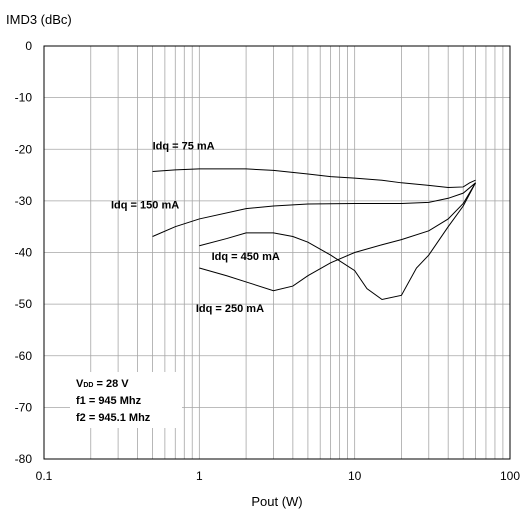 Image resolution: width=524 pixels, height=520 pixels. Describe the element at coordinates (145, 206) in the screenshot. I see `curve-label: Idq = 150 mA` at that location.